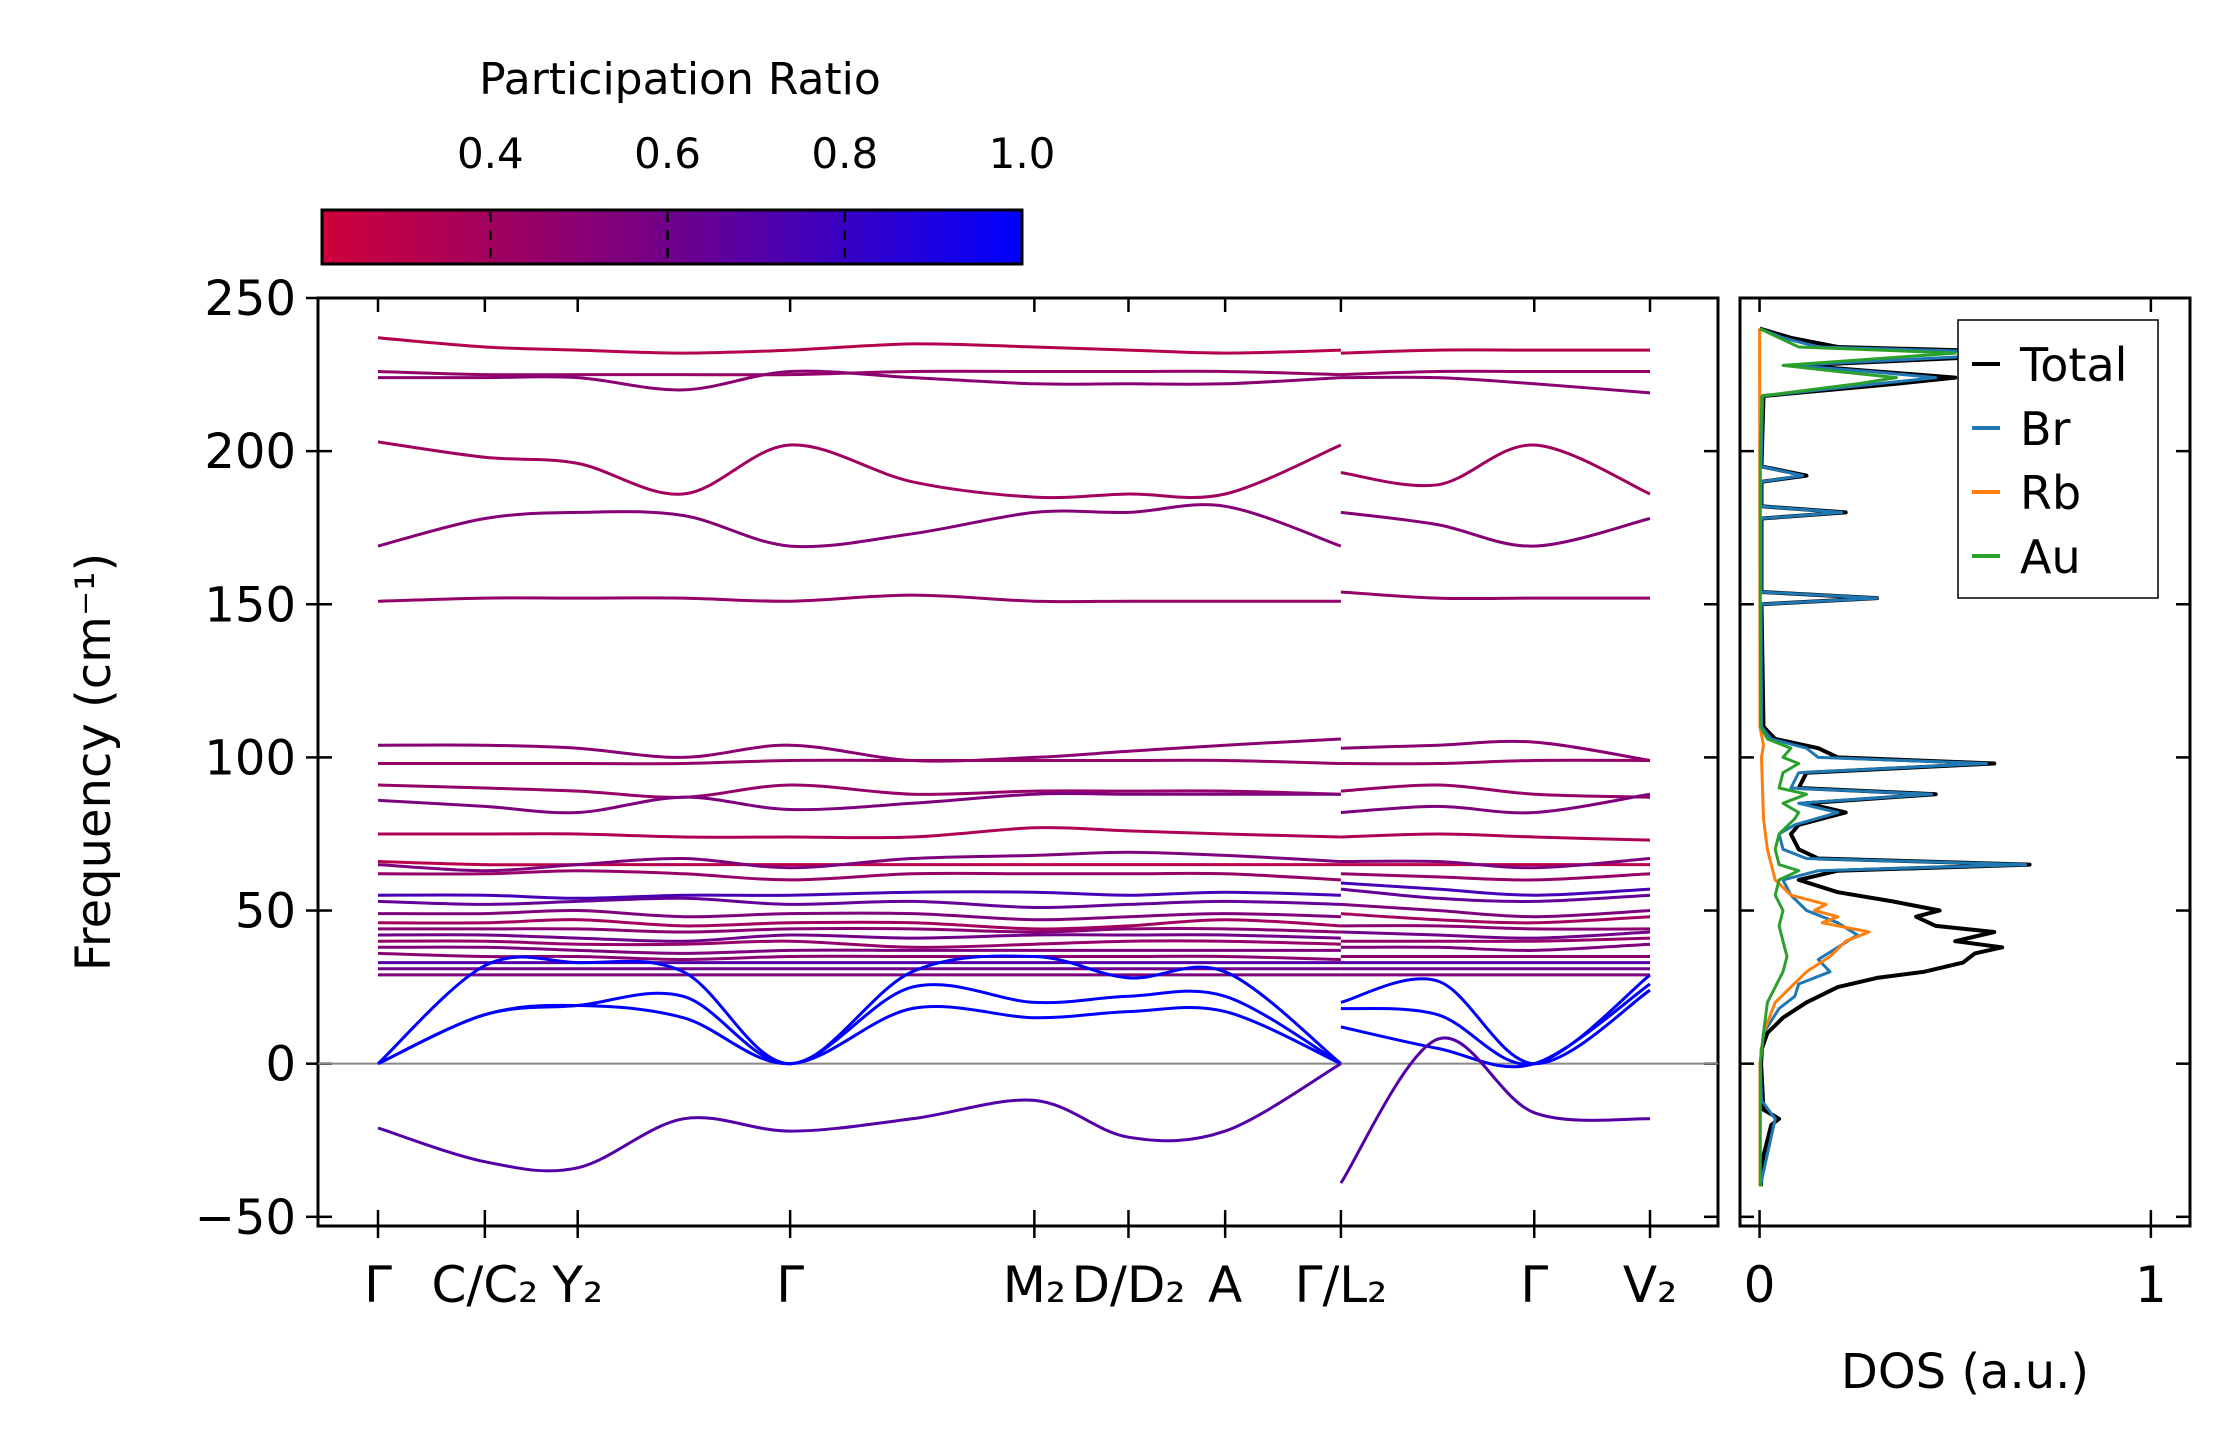  I want to click on legend-label-rb: Rb, so click(2050, 493).